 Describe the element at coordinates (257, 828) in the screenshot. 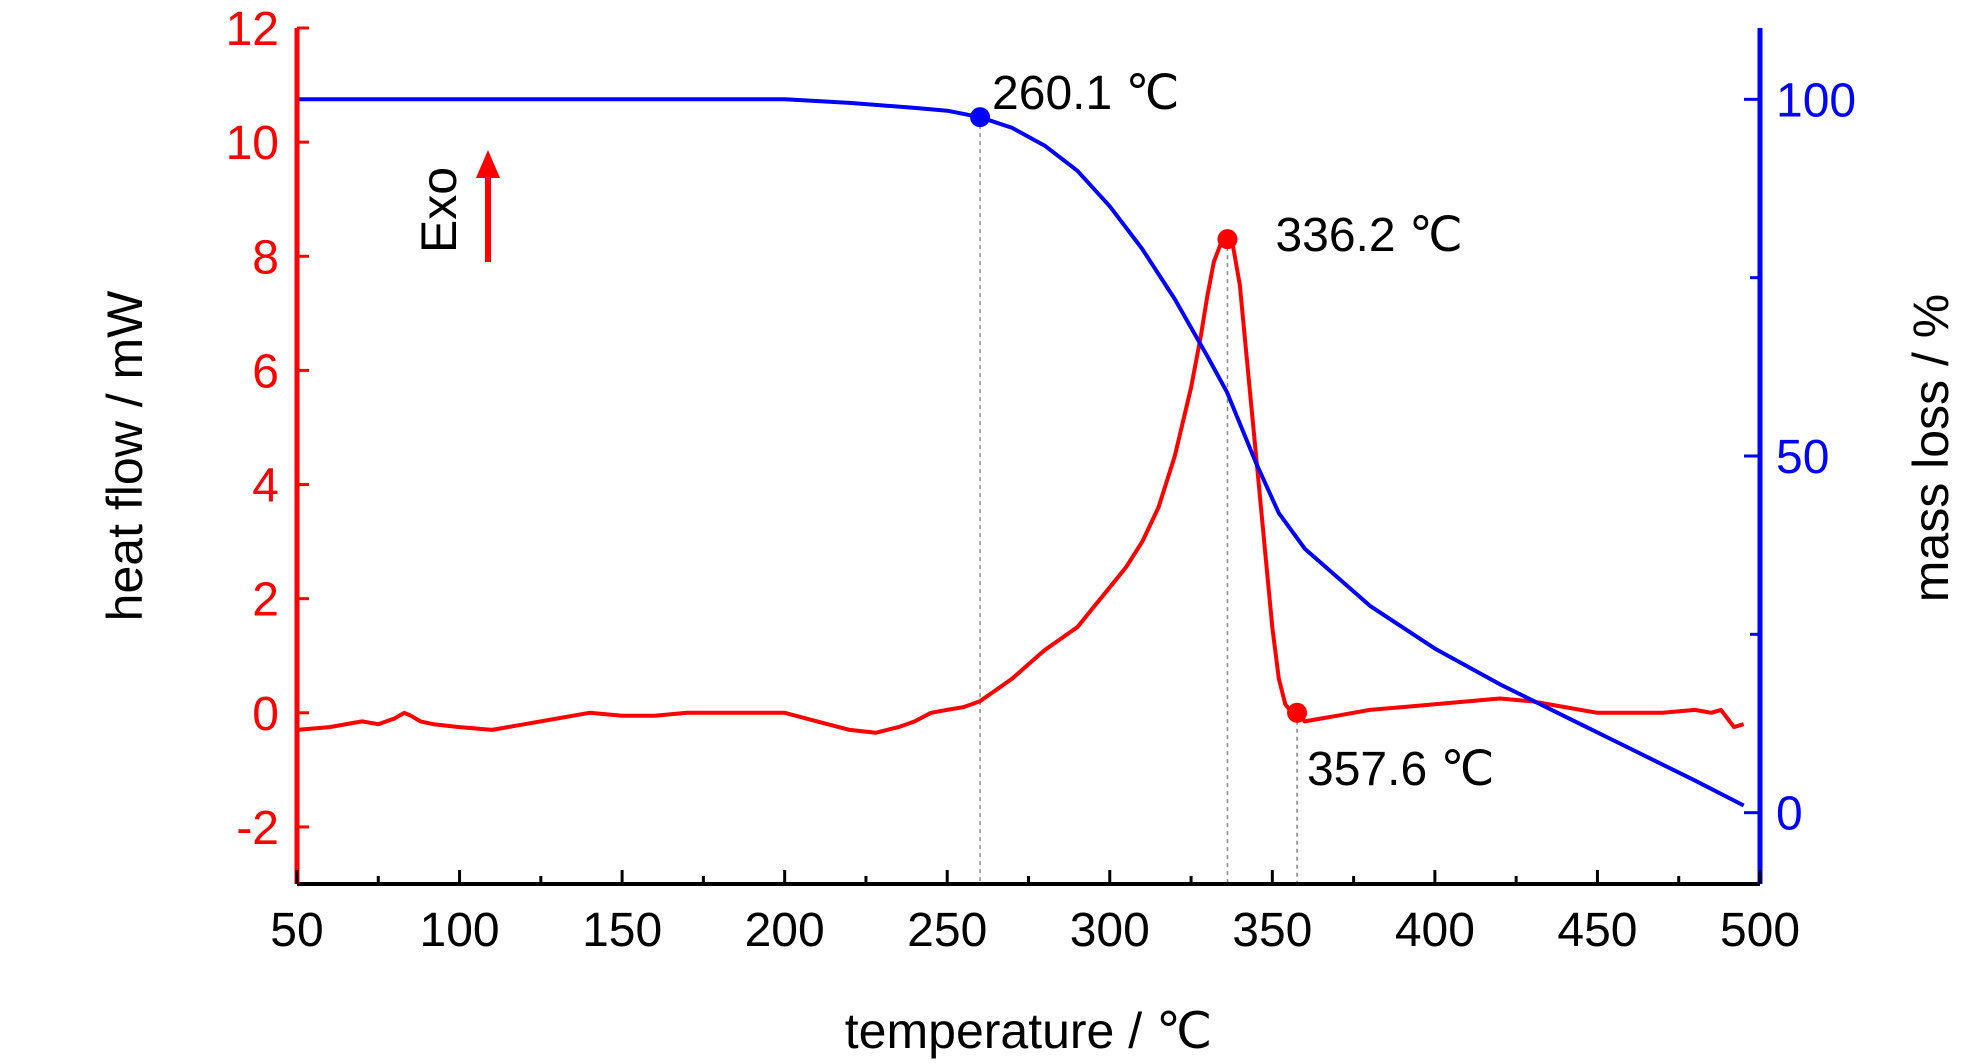

I see `y-left-tick-label-0: -2` at that location.